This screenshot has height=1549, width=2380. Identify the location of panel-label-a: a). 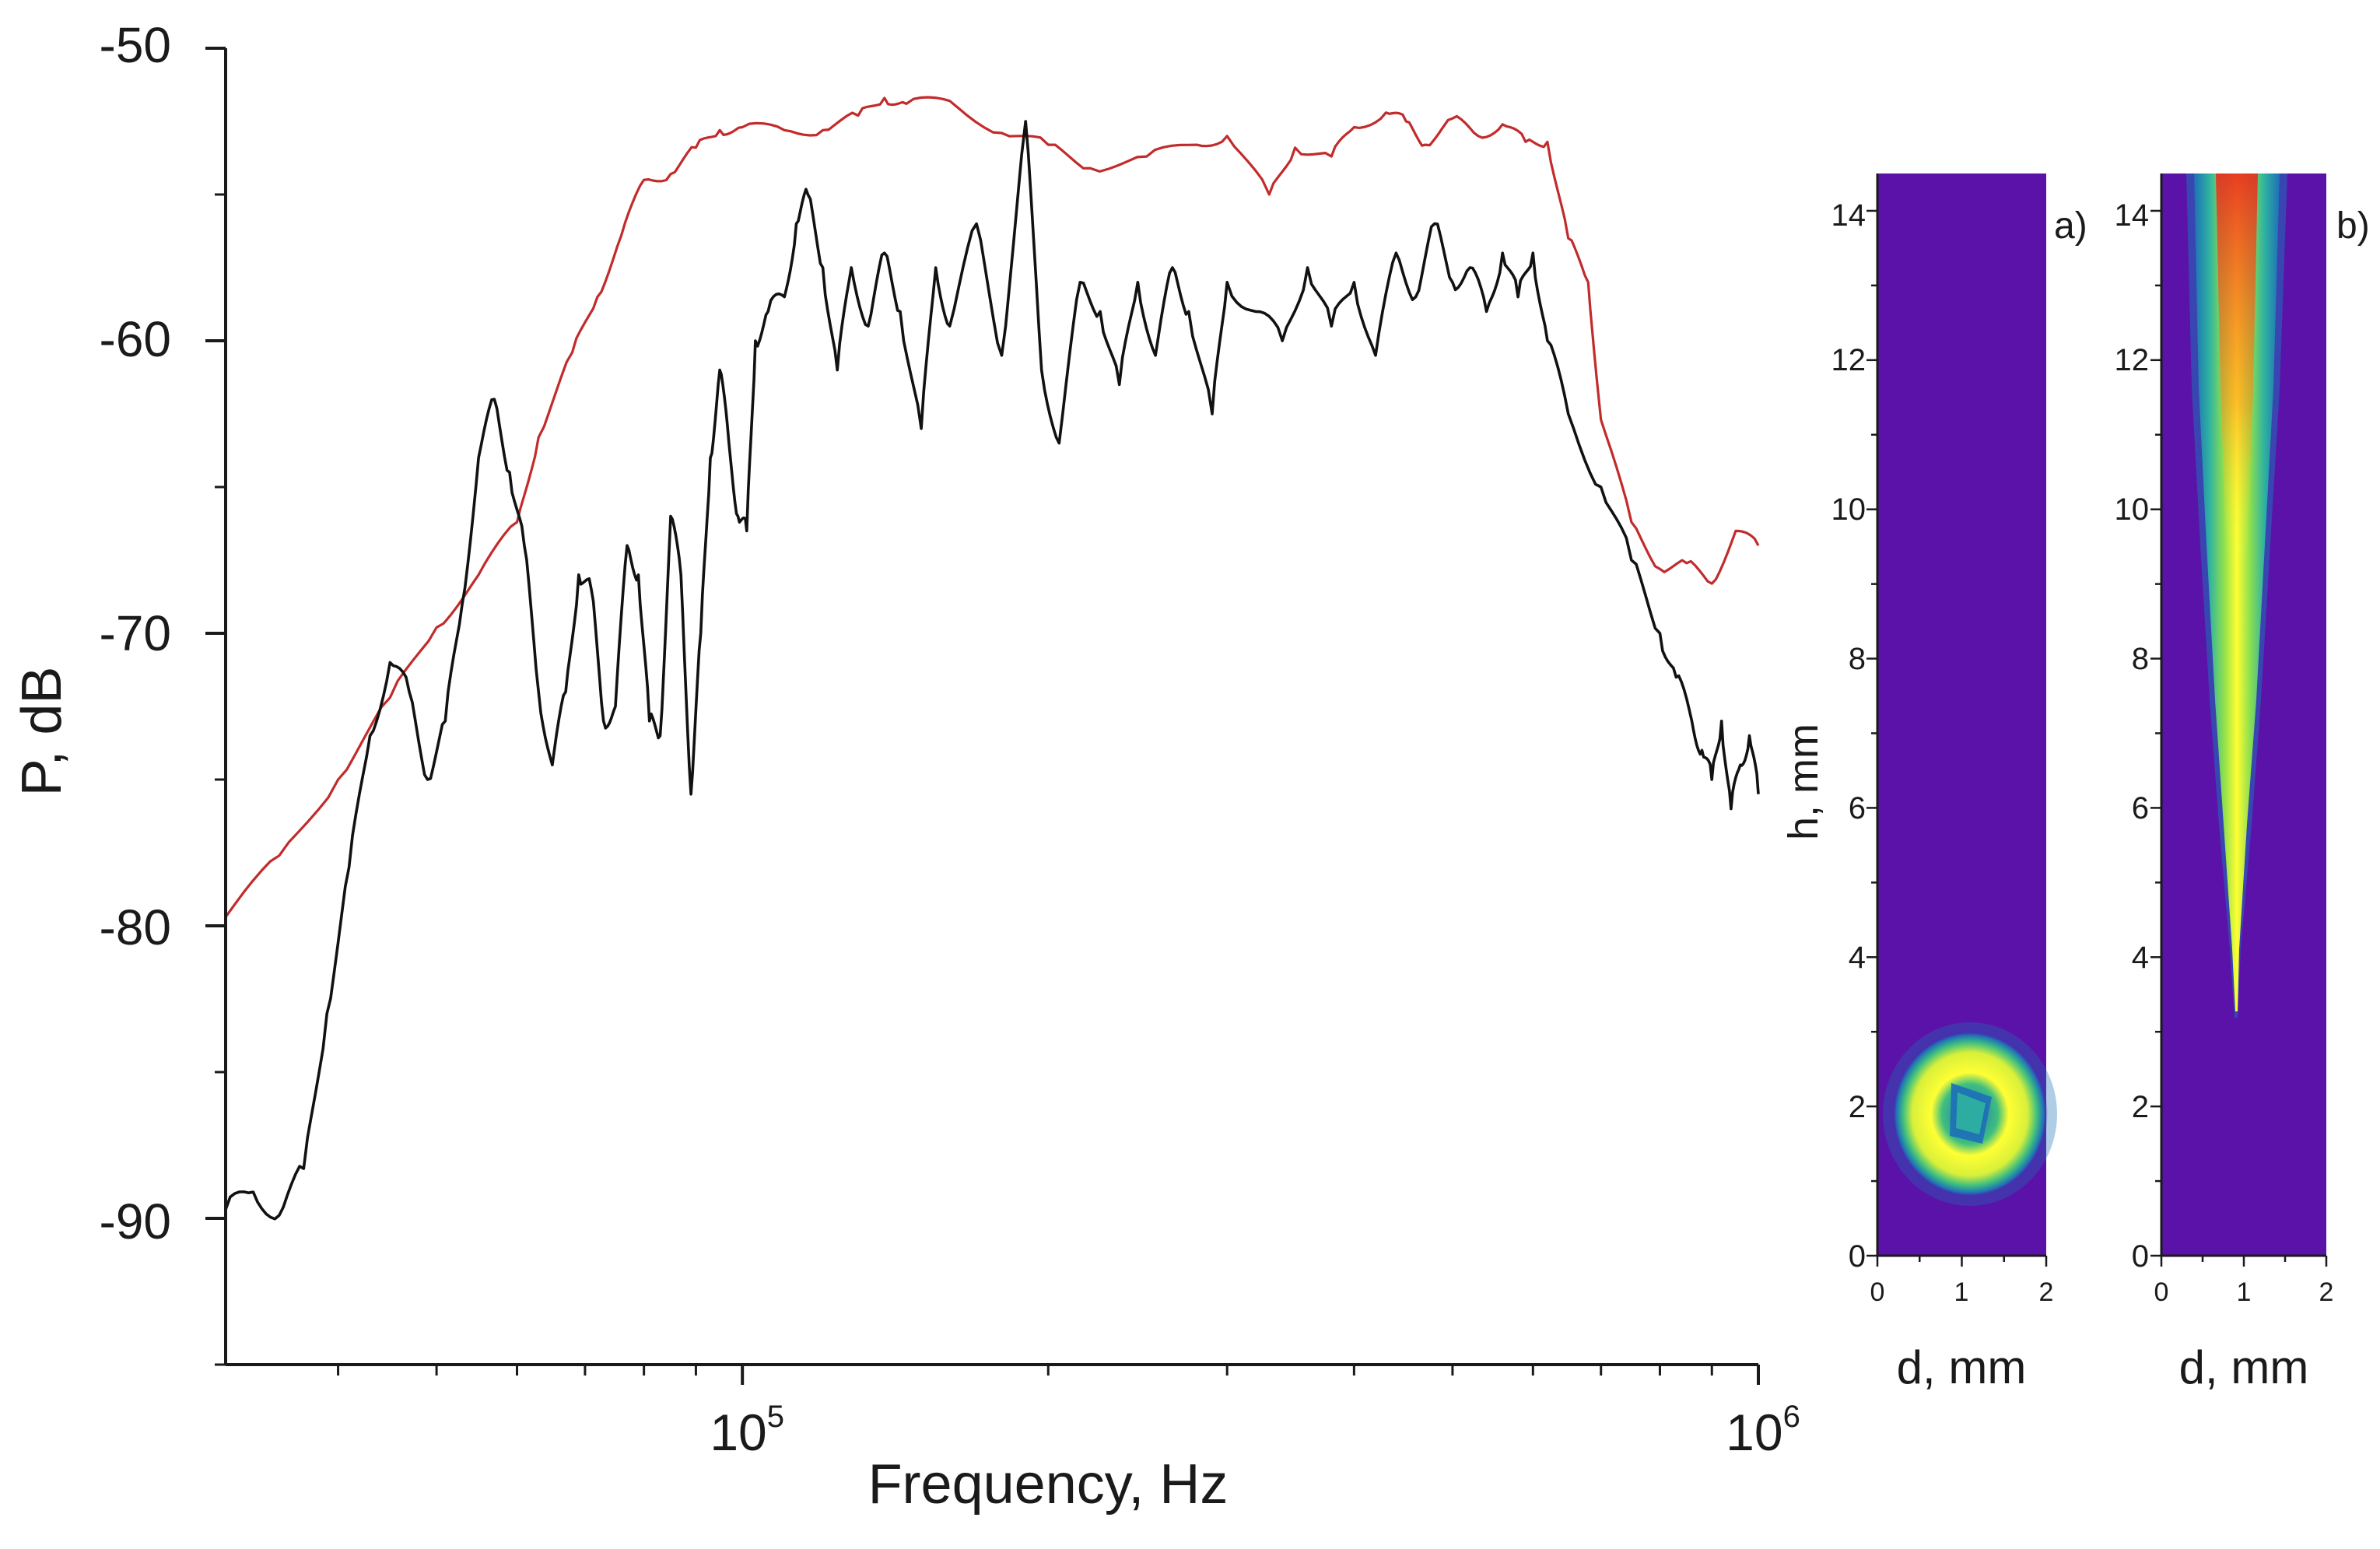
(2071, 226).